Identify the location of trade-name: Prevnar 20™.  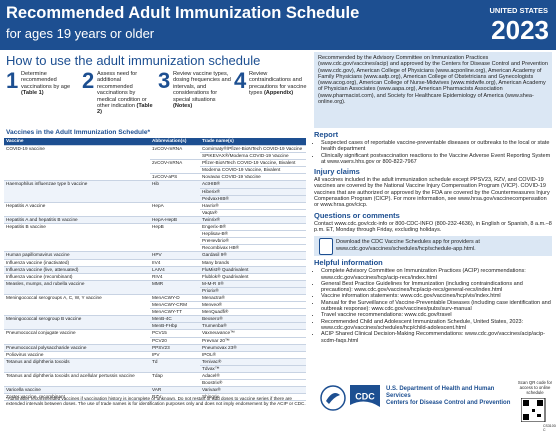
(253, 341).